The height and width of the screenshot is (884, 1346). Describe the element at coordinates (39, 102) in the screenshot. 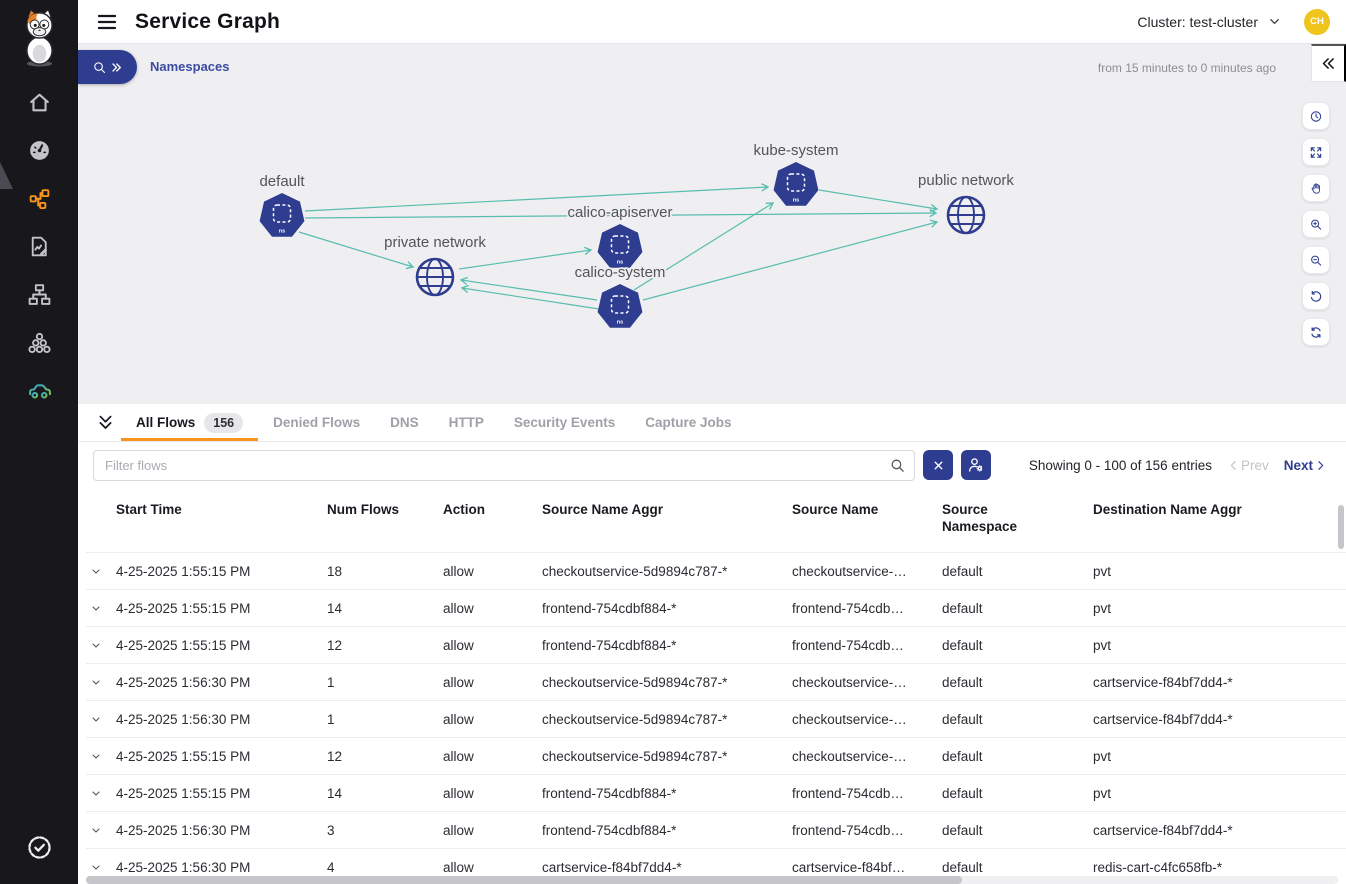

I see `sidebar-item-home` at that location.